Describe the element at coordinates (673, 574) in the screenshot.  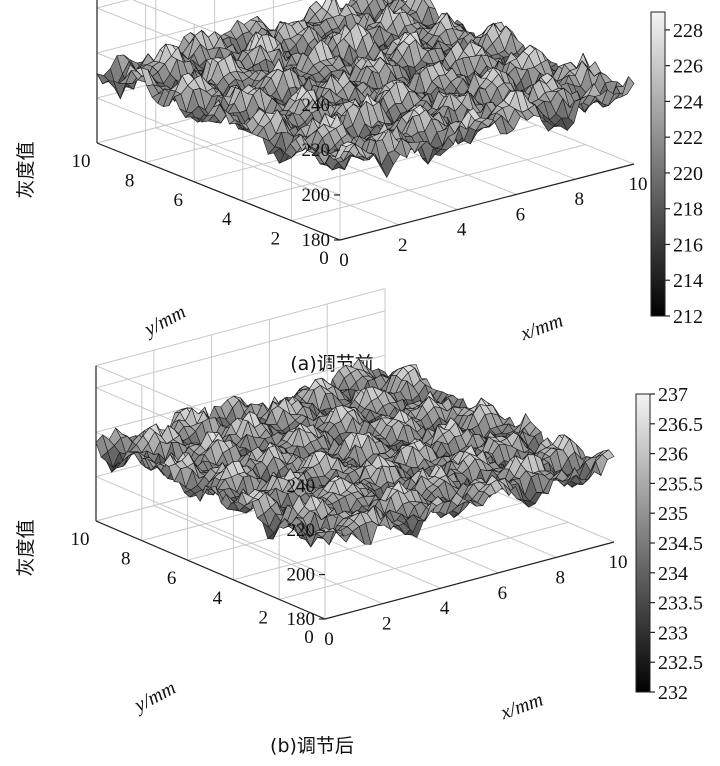
I see `colorbar-tick-label: 234` at that location.